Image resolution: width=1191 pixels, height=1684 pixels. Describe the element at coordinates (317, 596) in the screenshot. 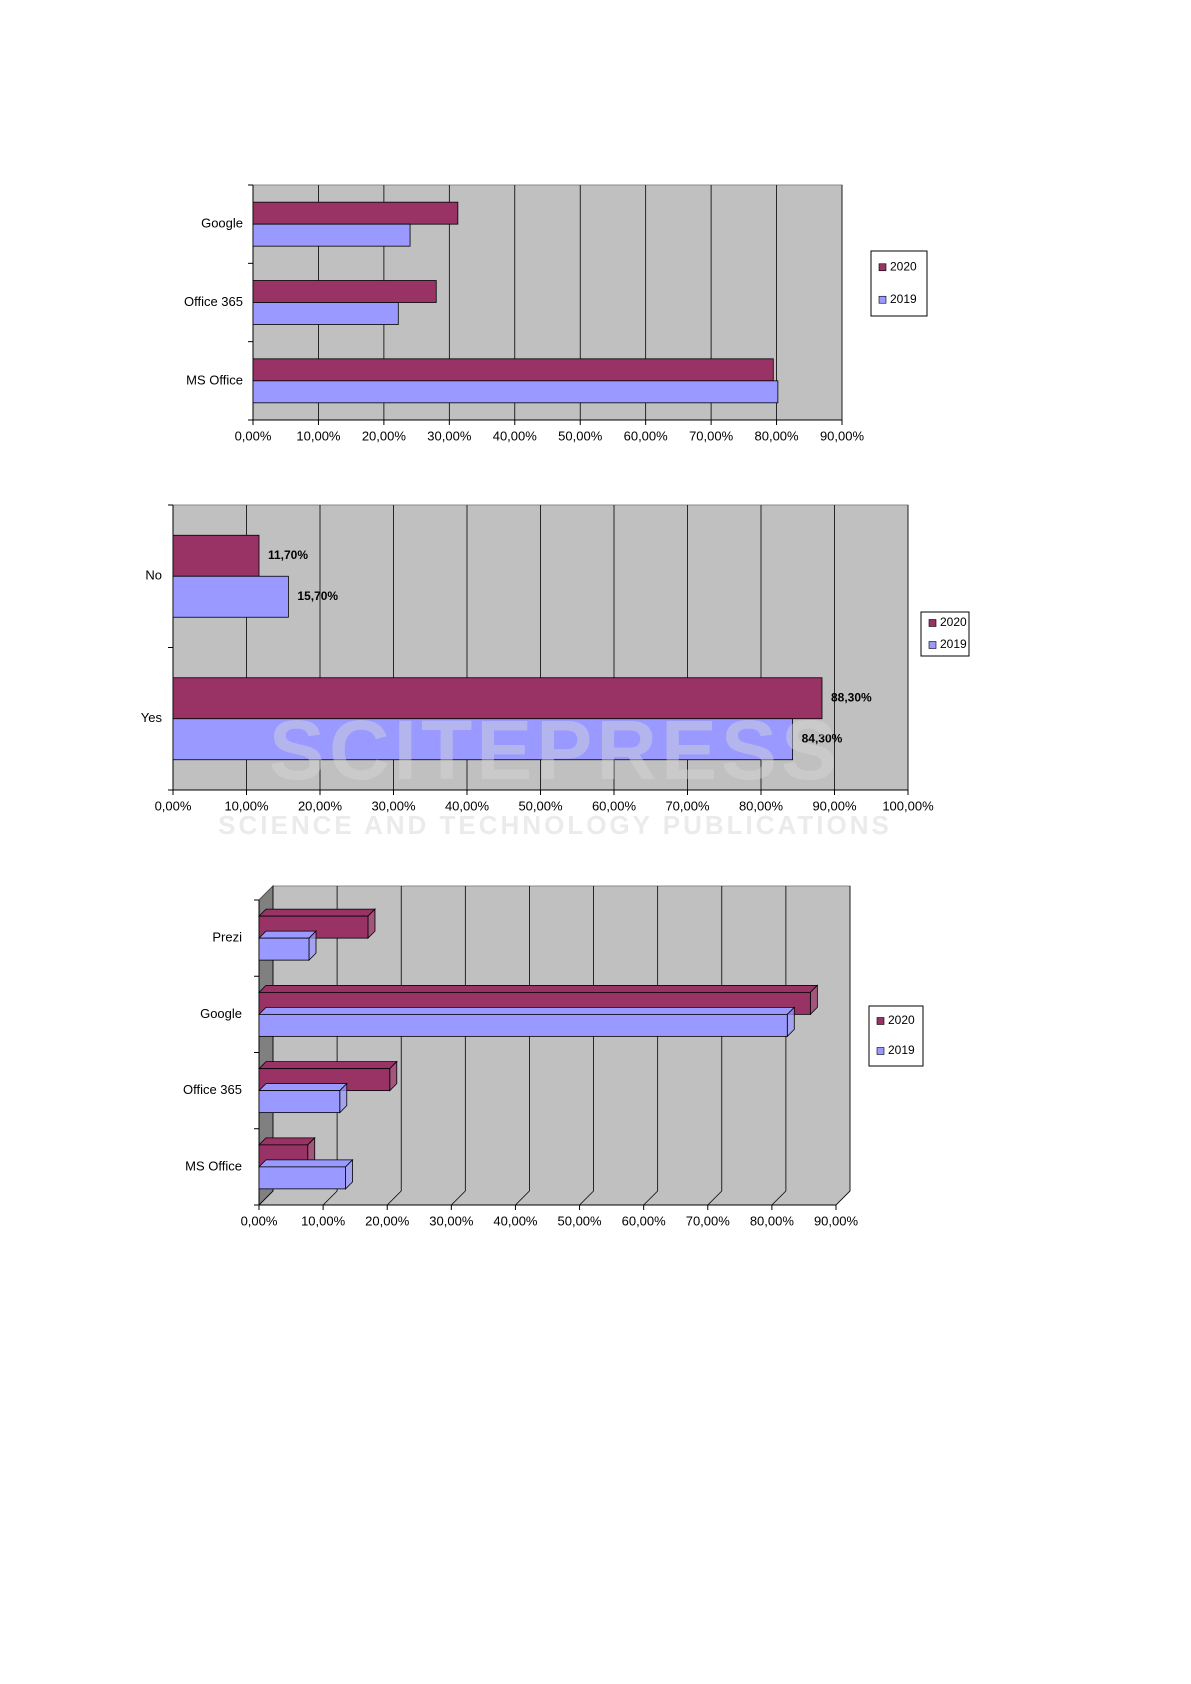

I see `data-label: 15,70%` at that location.